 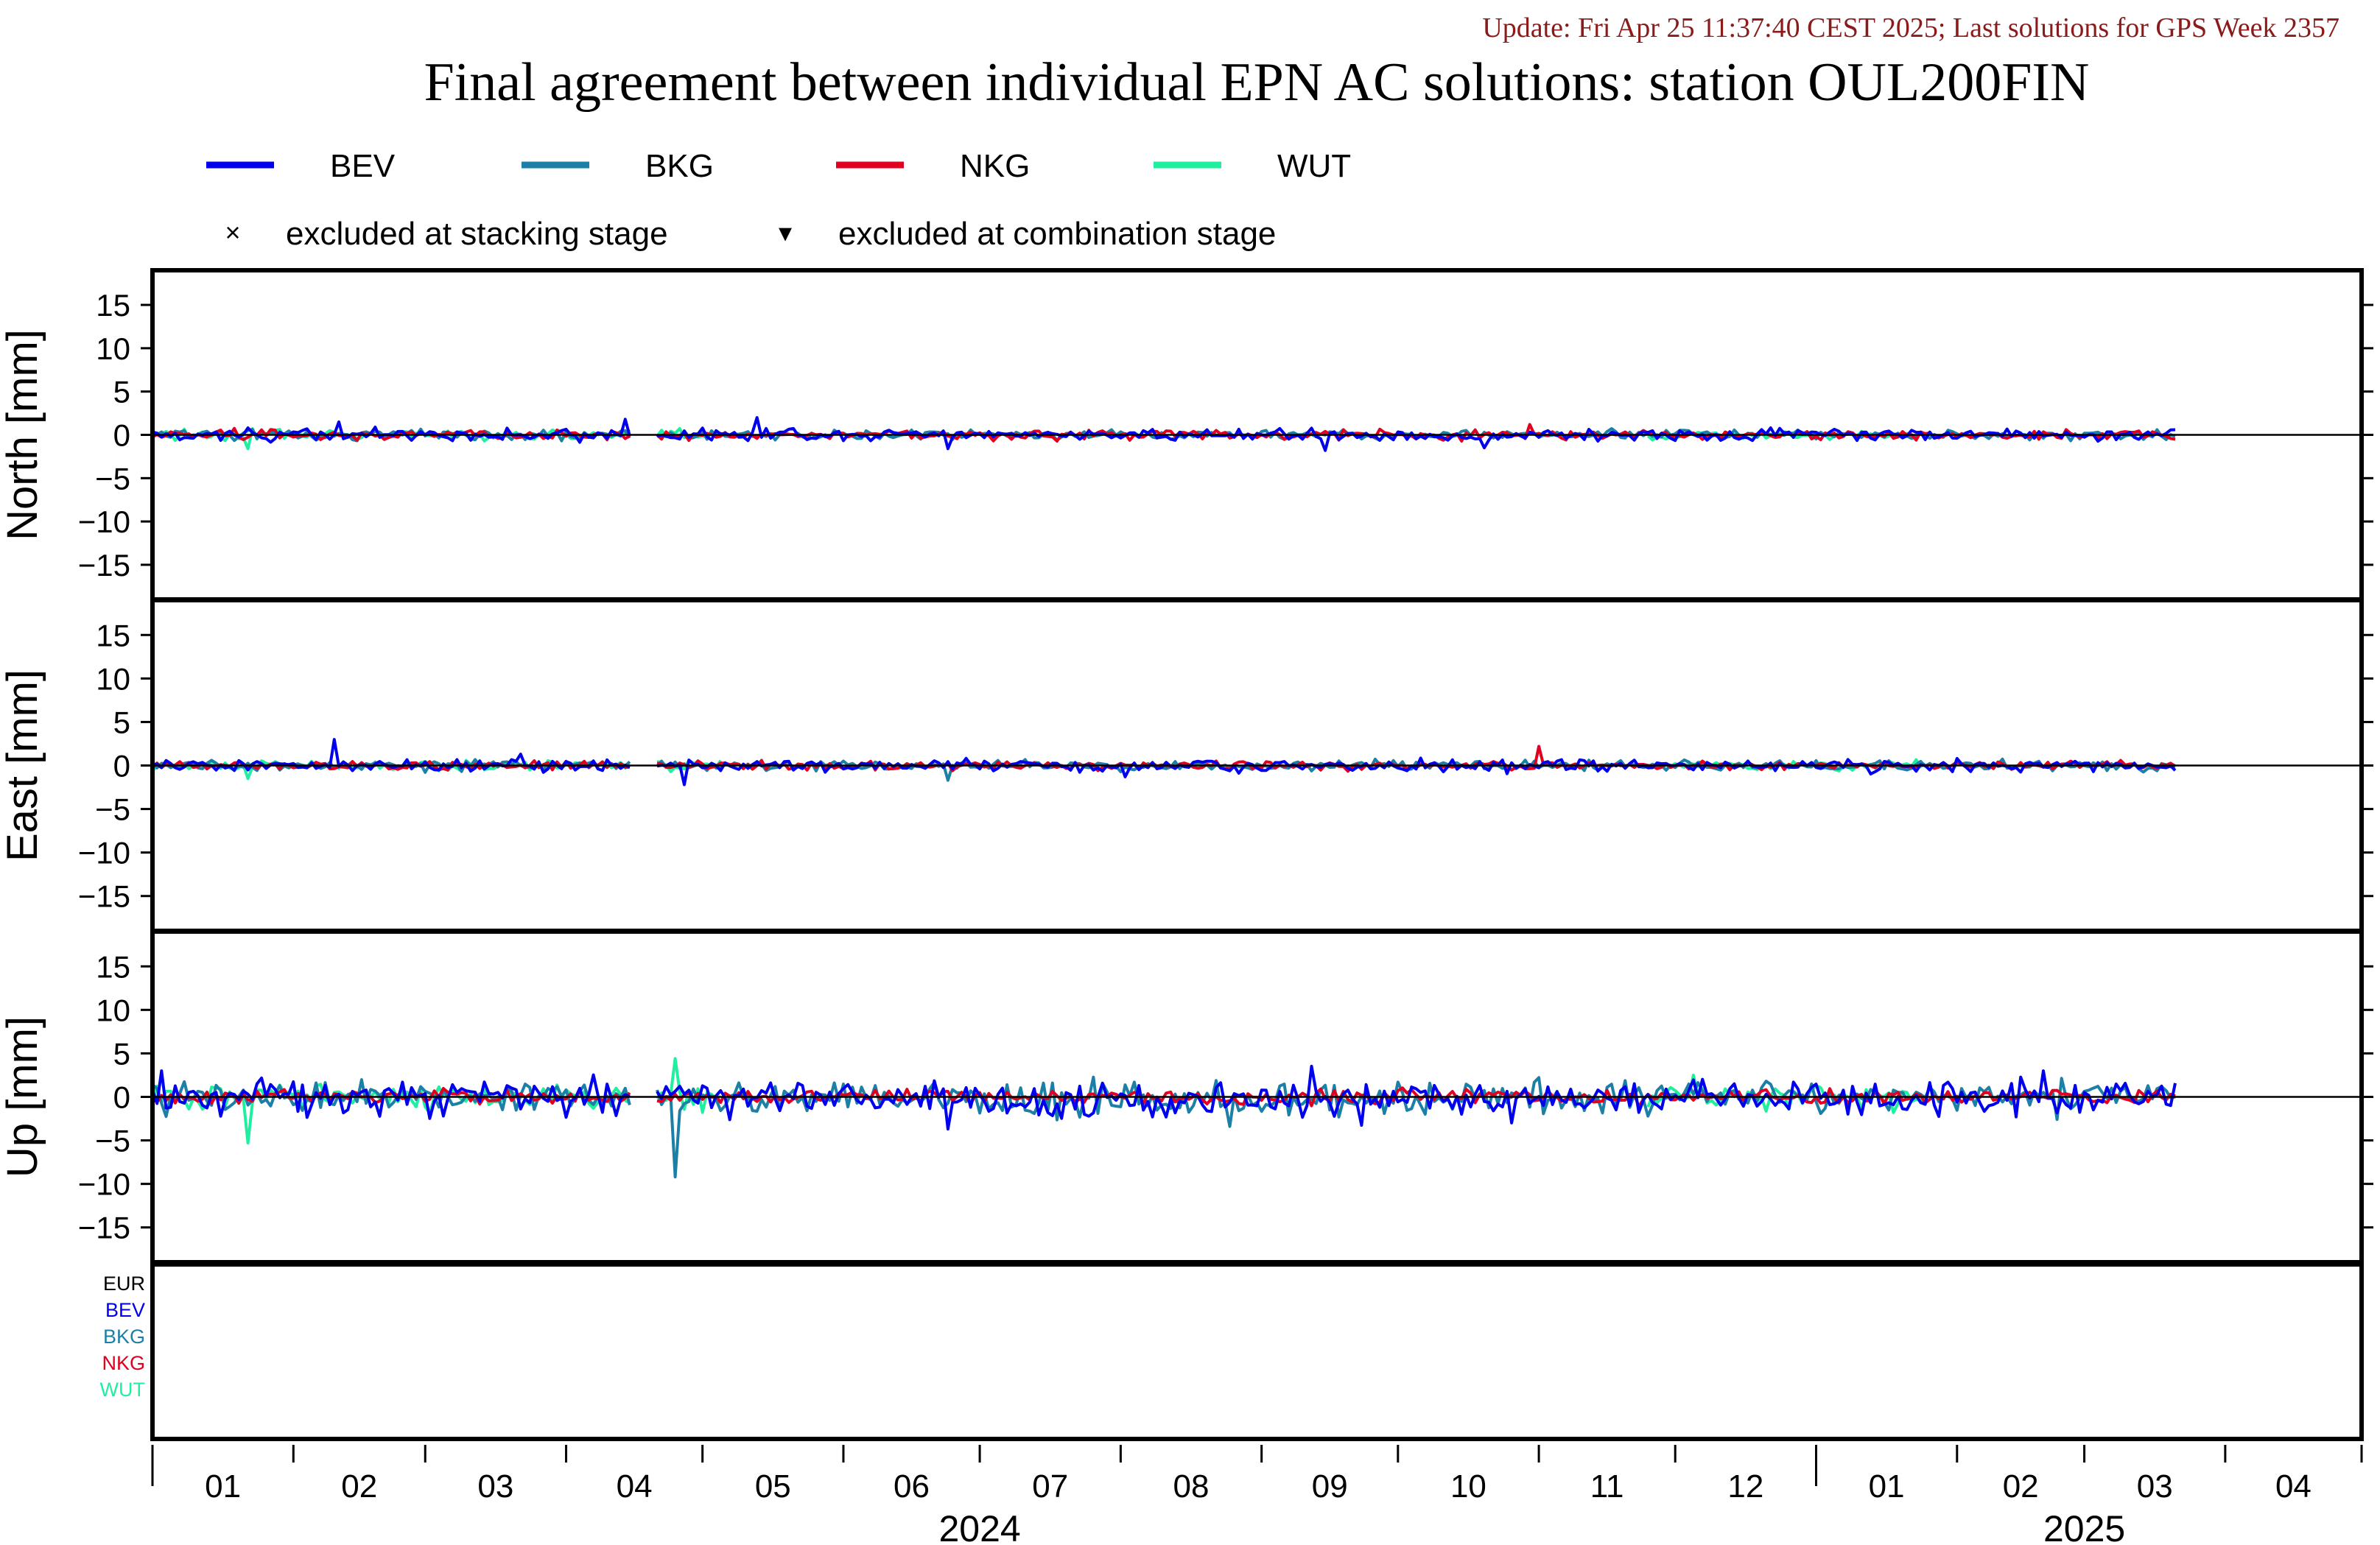 I want to click on bottom-label-eur: EUR, so click(x=124, y=1284).